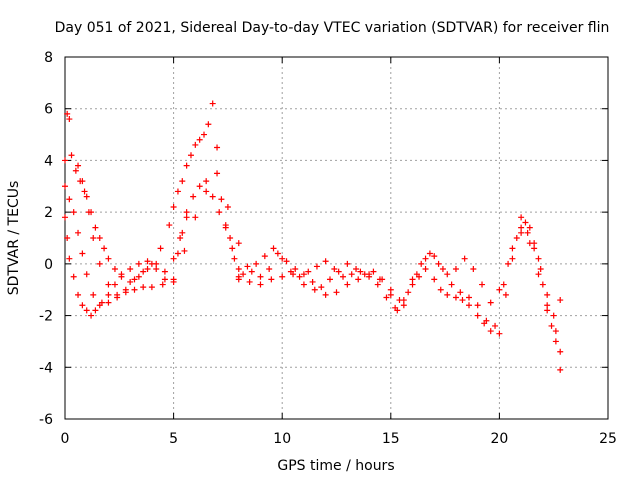 This screenshot has width=640, height=480. I want to click on y-tick-label: 2, so click(48, 213).